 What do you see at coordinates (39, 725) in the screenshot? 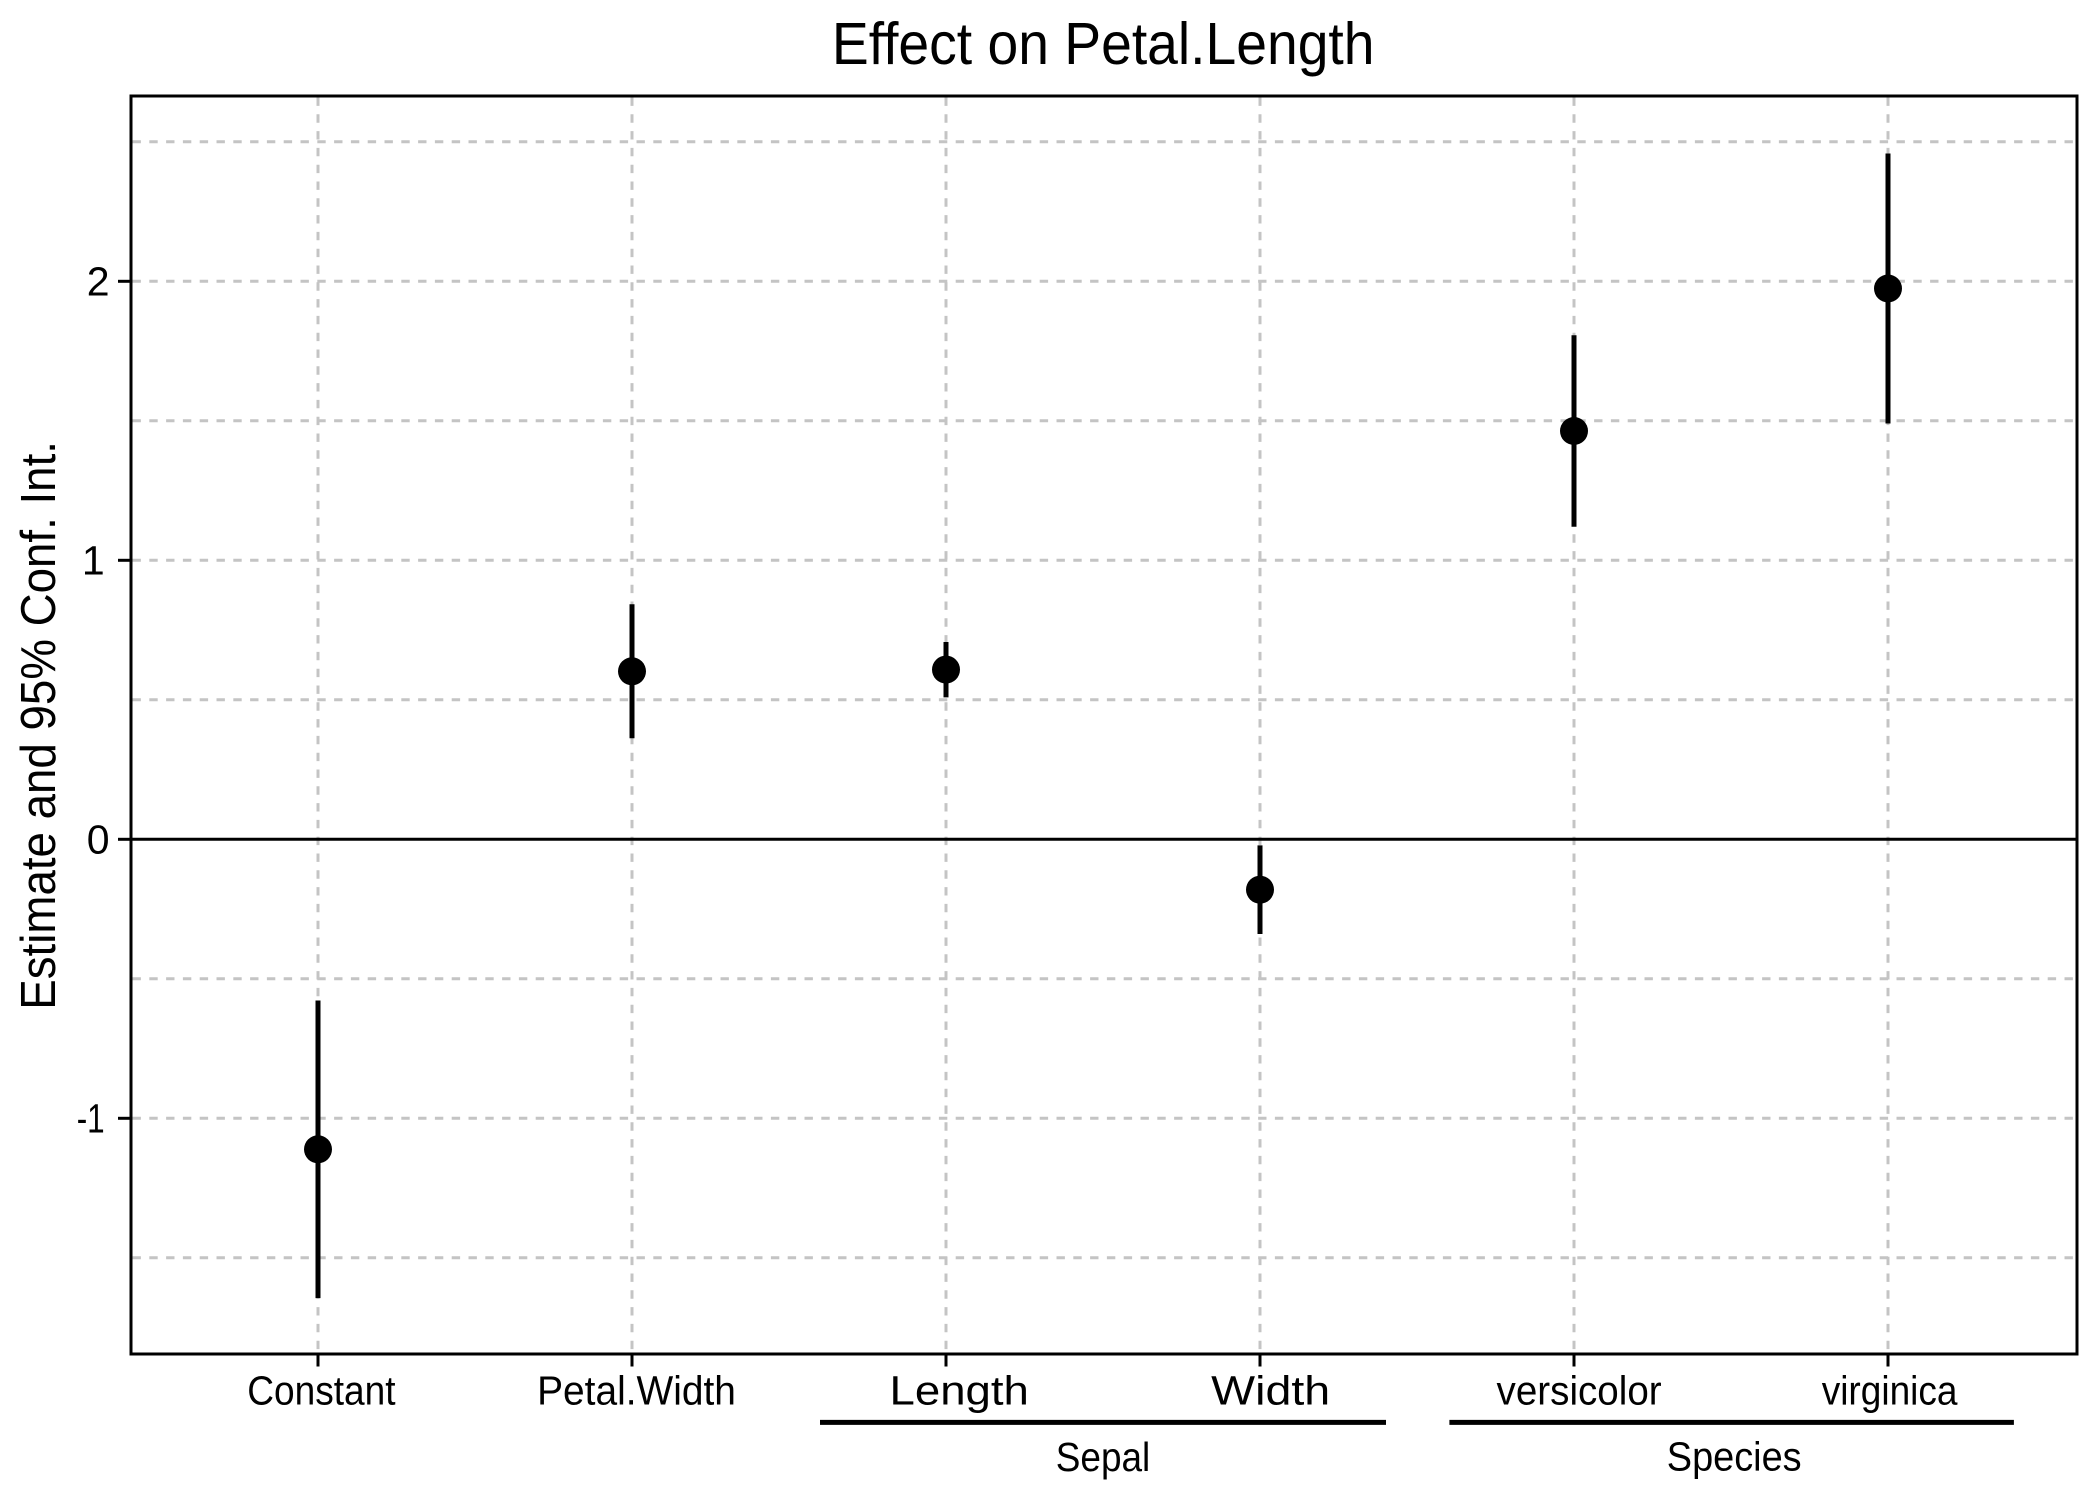
I see `svg-text: Estimate and 95% Conf. Int.` at bounding box center [39, 725].